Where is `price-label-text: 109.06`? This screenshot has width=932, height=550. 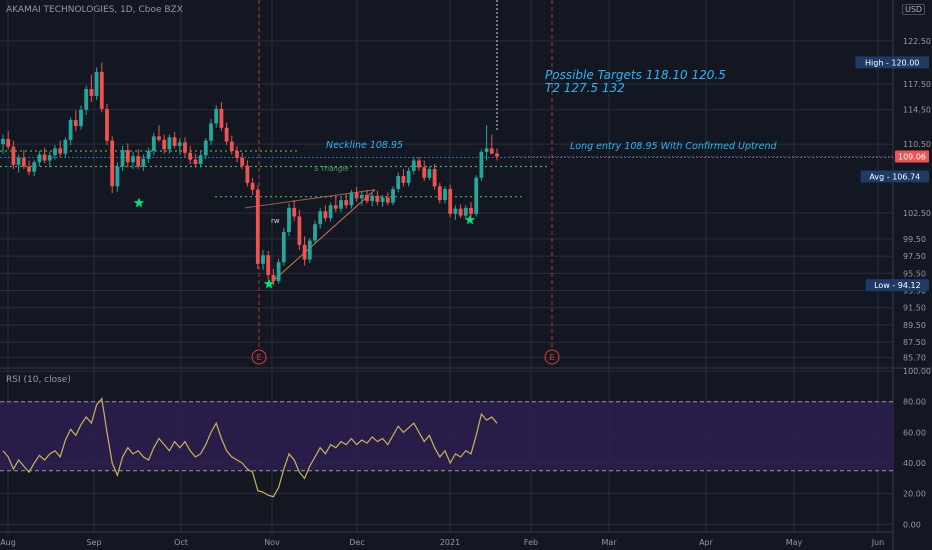 price-label-text: 109.06 is located at coordinates (912, 157).